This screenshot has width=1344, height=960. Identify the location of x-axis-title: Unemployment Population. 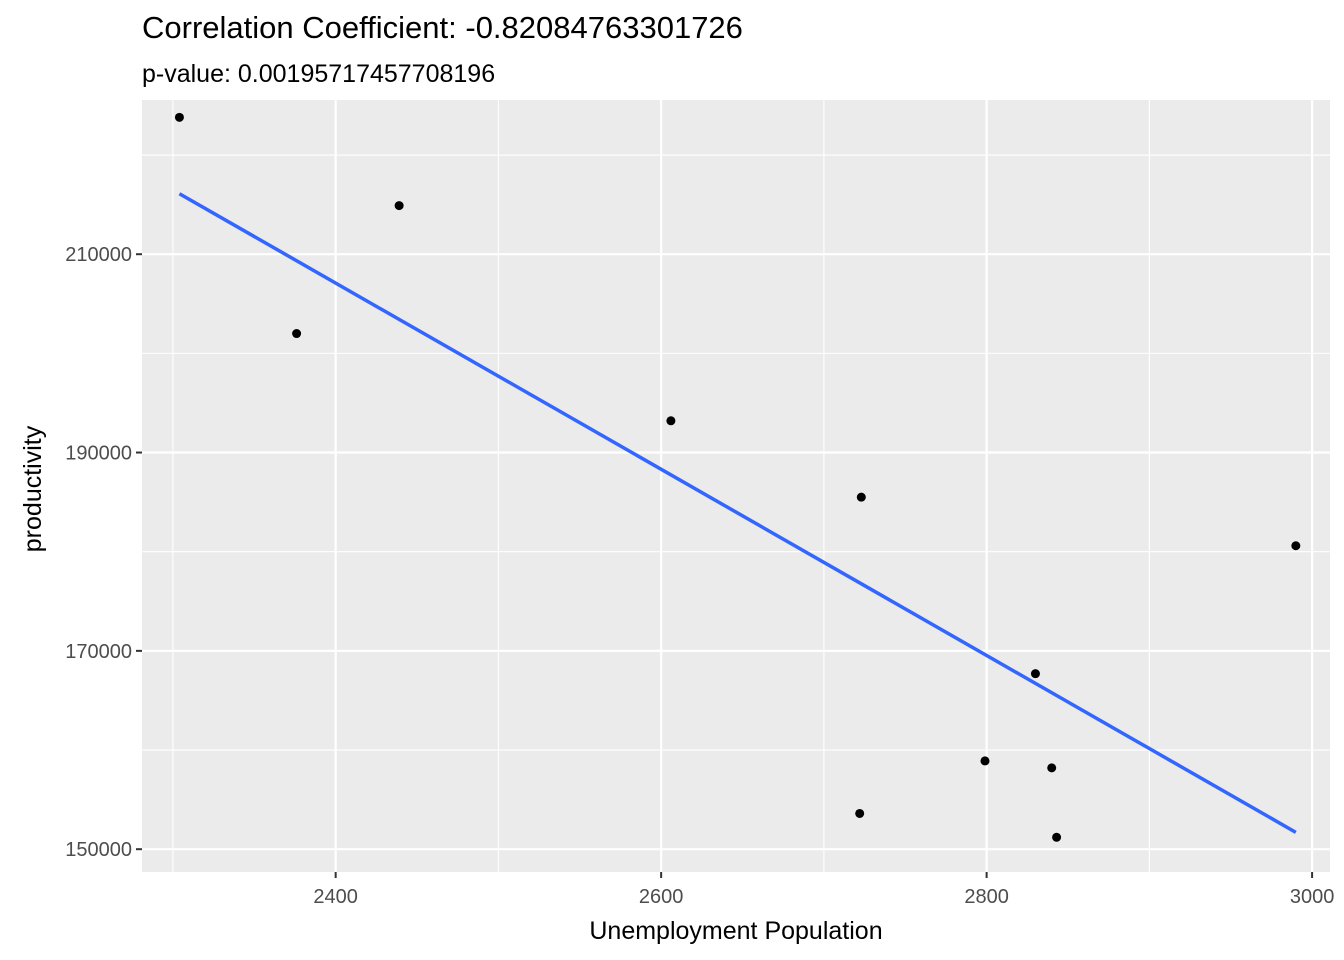
(735, 931).